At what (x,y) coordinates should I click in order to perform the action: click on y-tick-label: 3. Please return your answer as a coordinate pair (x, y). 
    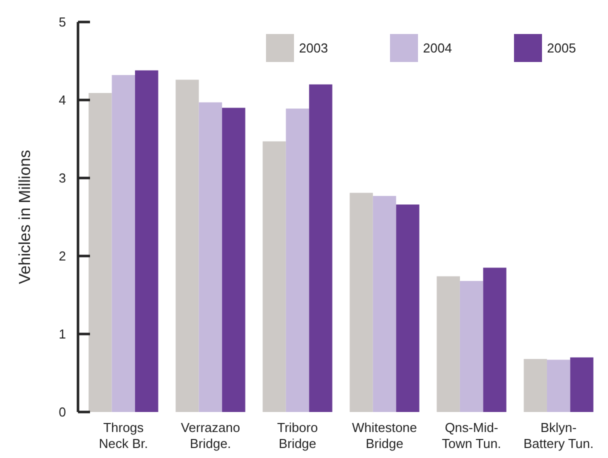
    Looking at the image, I should click on (62, 178).